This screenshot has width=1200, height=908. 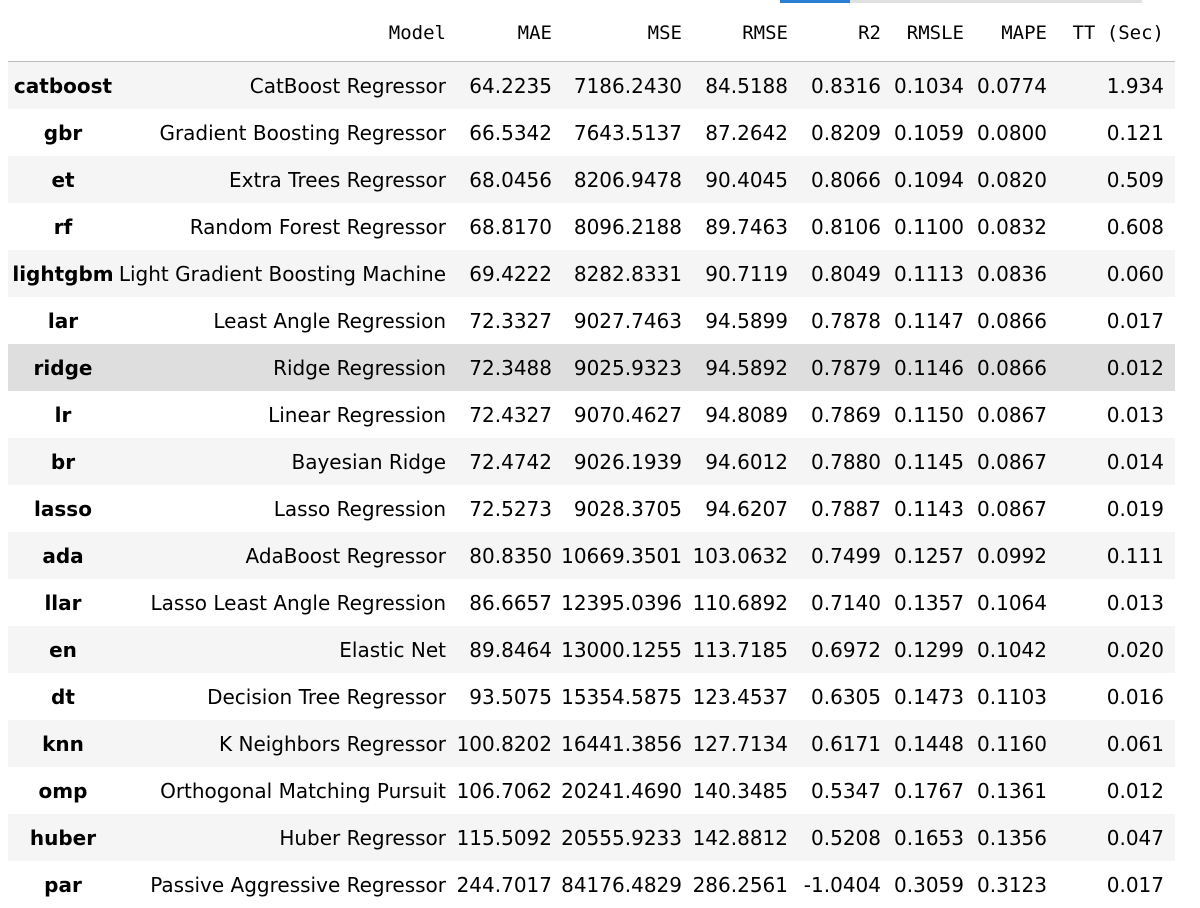 What do you see at coordinates (302, 132) in the screenshot?
I see `model-name-cell: Gradient Boosting Regressor` at bounding box center [302, 132].